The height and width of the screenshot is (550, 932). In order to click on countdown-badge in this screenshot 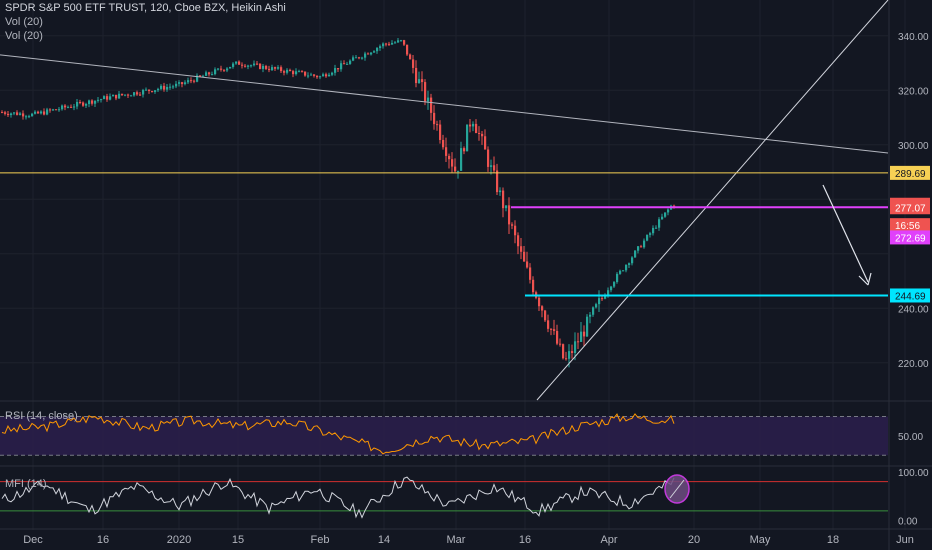, I will do `click(910, 225)`.